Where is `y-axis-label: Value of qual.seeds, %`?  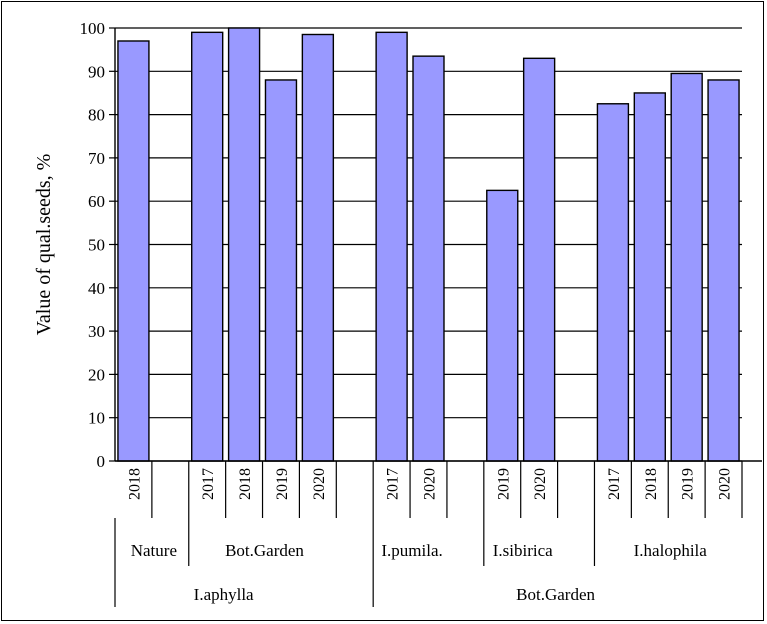 y-axis-label: Value of qual.seeds, % is located at coordinates (44, 245).